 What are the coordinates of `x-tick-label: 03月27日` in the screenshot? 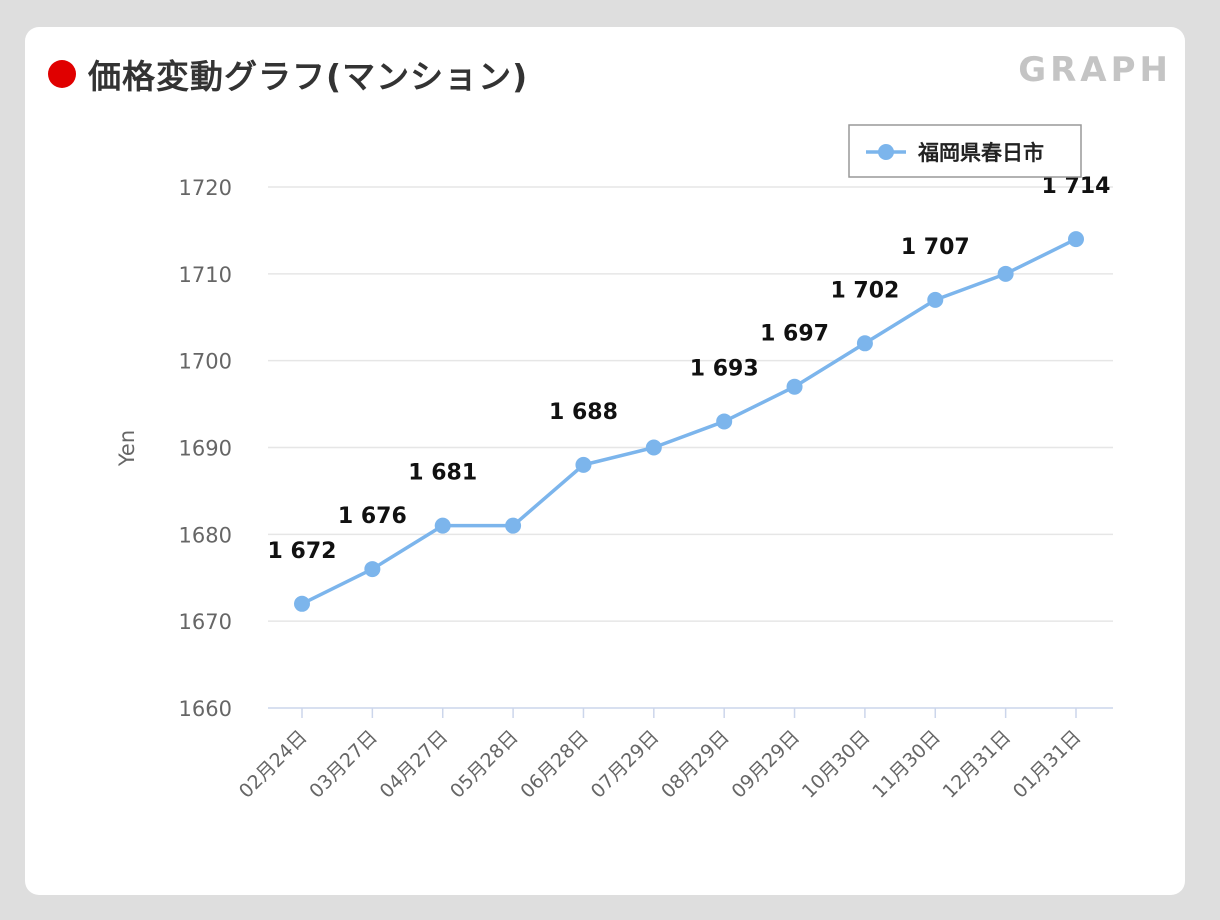 It's located at (343, 764).